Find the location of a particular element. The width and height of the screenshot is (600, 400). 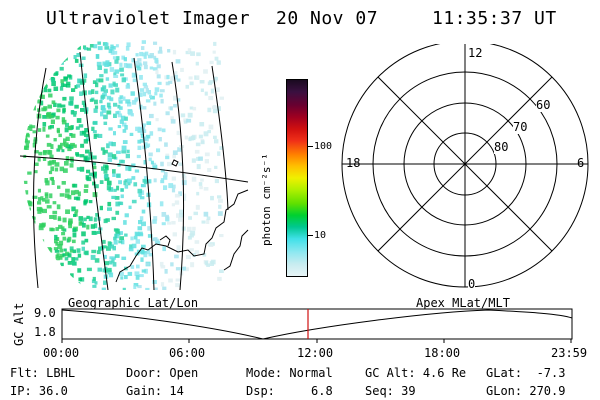

altitude-timeline is located at coordinates (317, 325).